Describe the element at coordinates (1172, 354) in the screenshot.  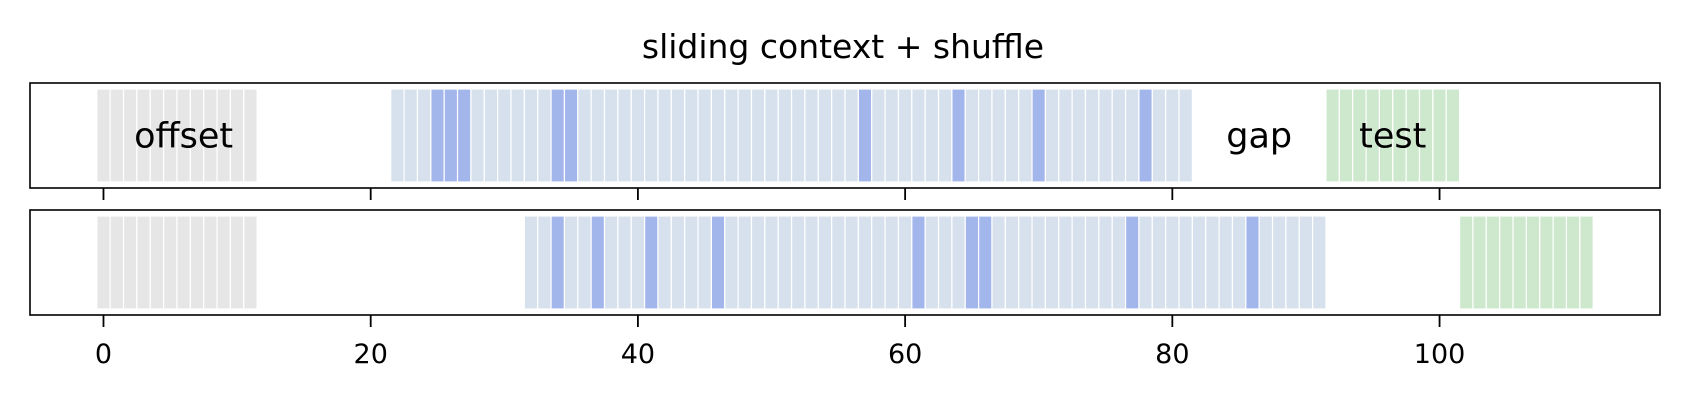
I see `x-tick-label: 80` at that location.